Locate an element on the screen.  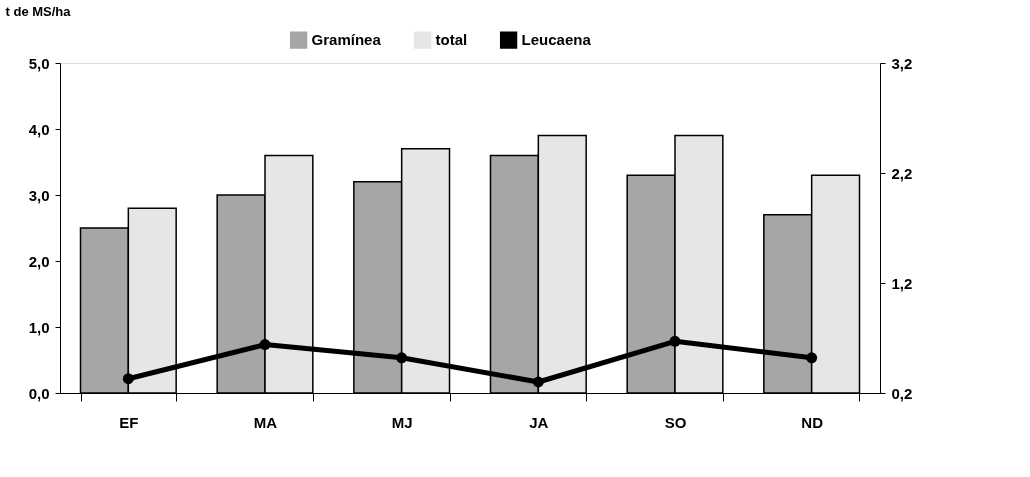
y2-tick-label: 3,2 is located at coordinates (902, 63).